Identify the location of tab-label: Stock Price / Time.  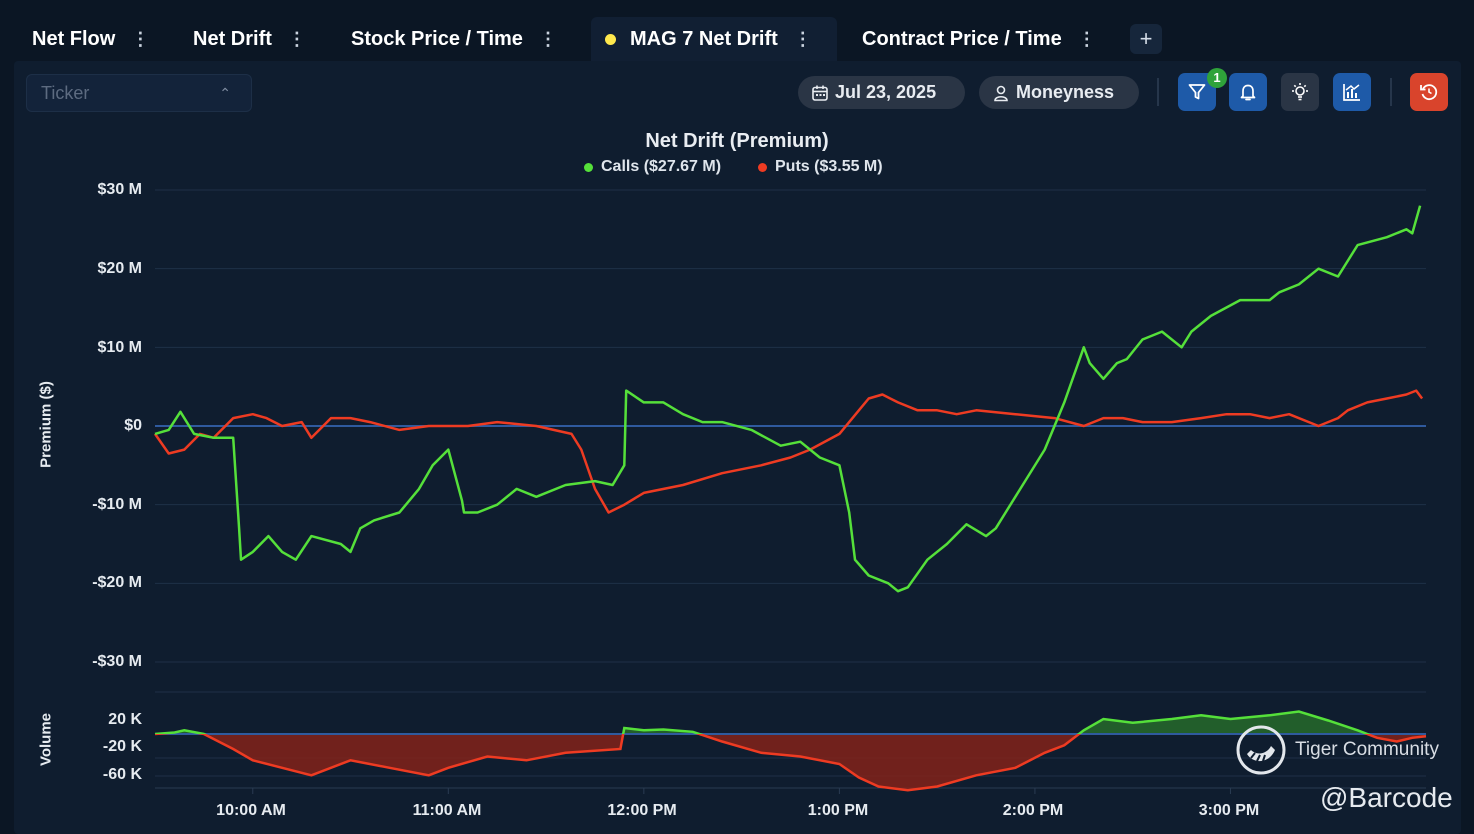
(437, 38).